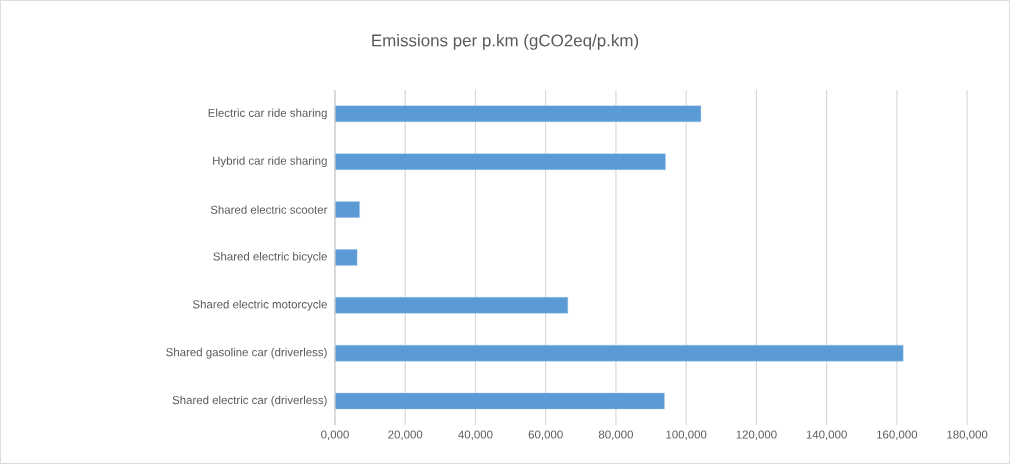 The height and width of the screenshot is (464, 1010). What do you see at coordinates (897, 435) in the screenshot?
I see `x-tick-label: 160,000` at bounding box center [897, 435].